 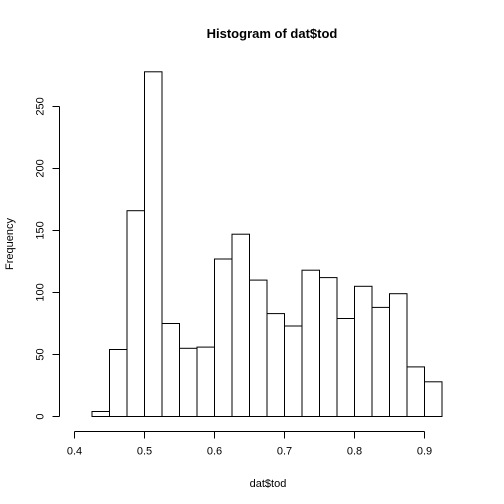 I want to click on x-tick-label: 0.6, so click(x=214, y=452).